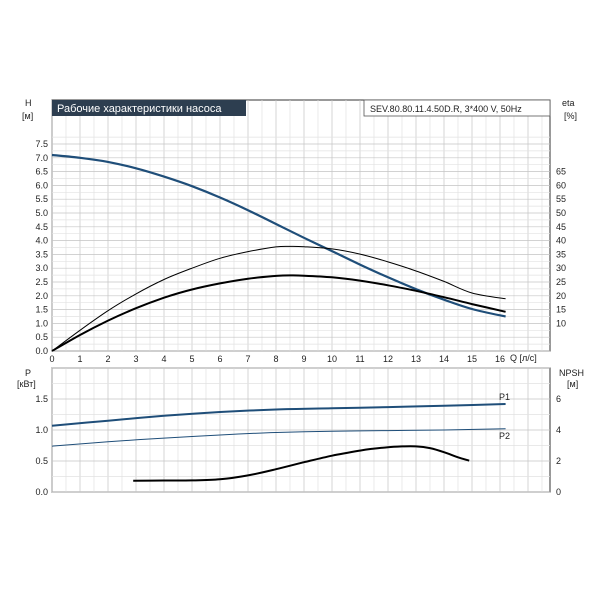 The image size is (600, 600). I want to click on y-axis-unit-h: [м], so click(27, 116).